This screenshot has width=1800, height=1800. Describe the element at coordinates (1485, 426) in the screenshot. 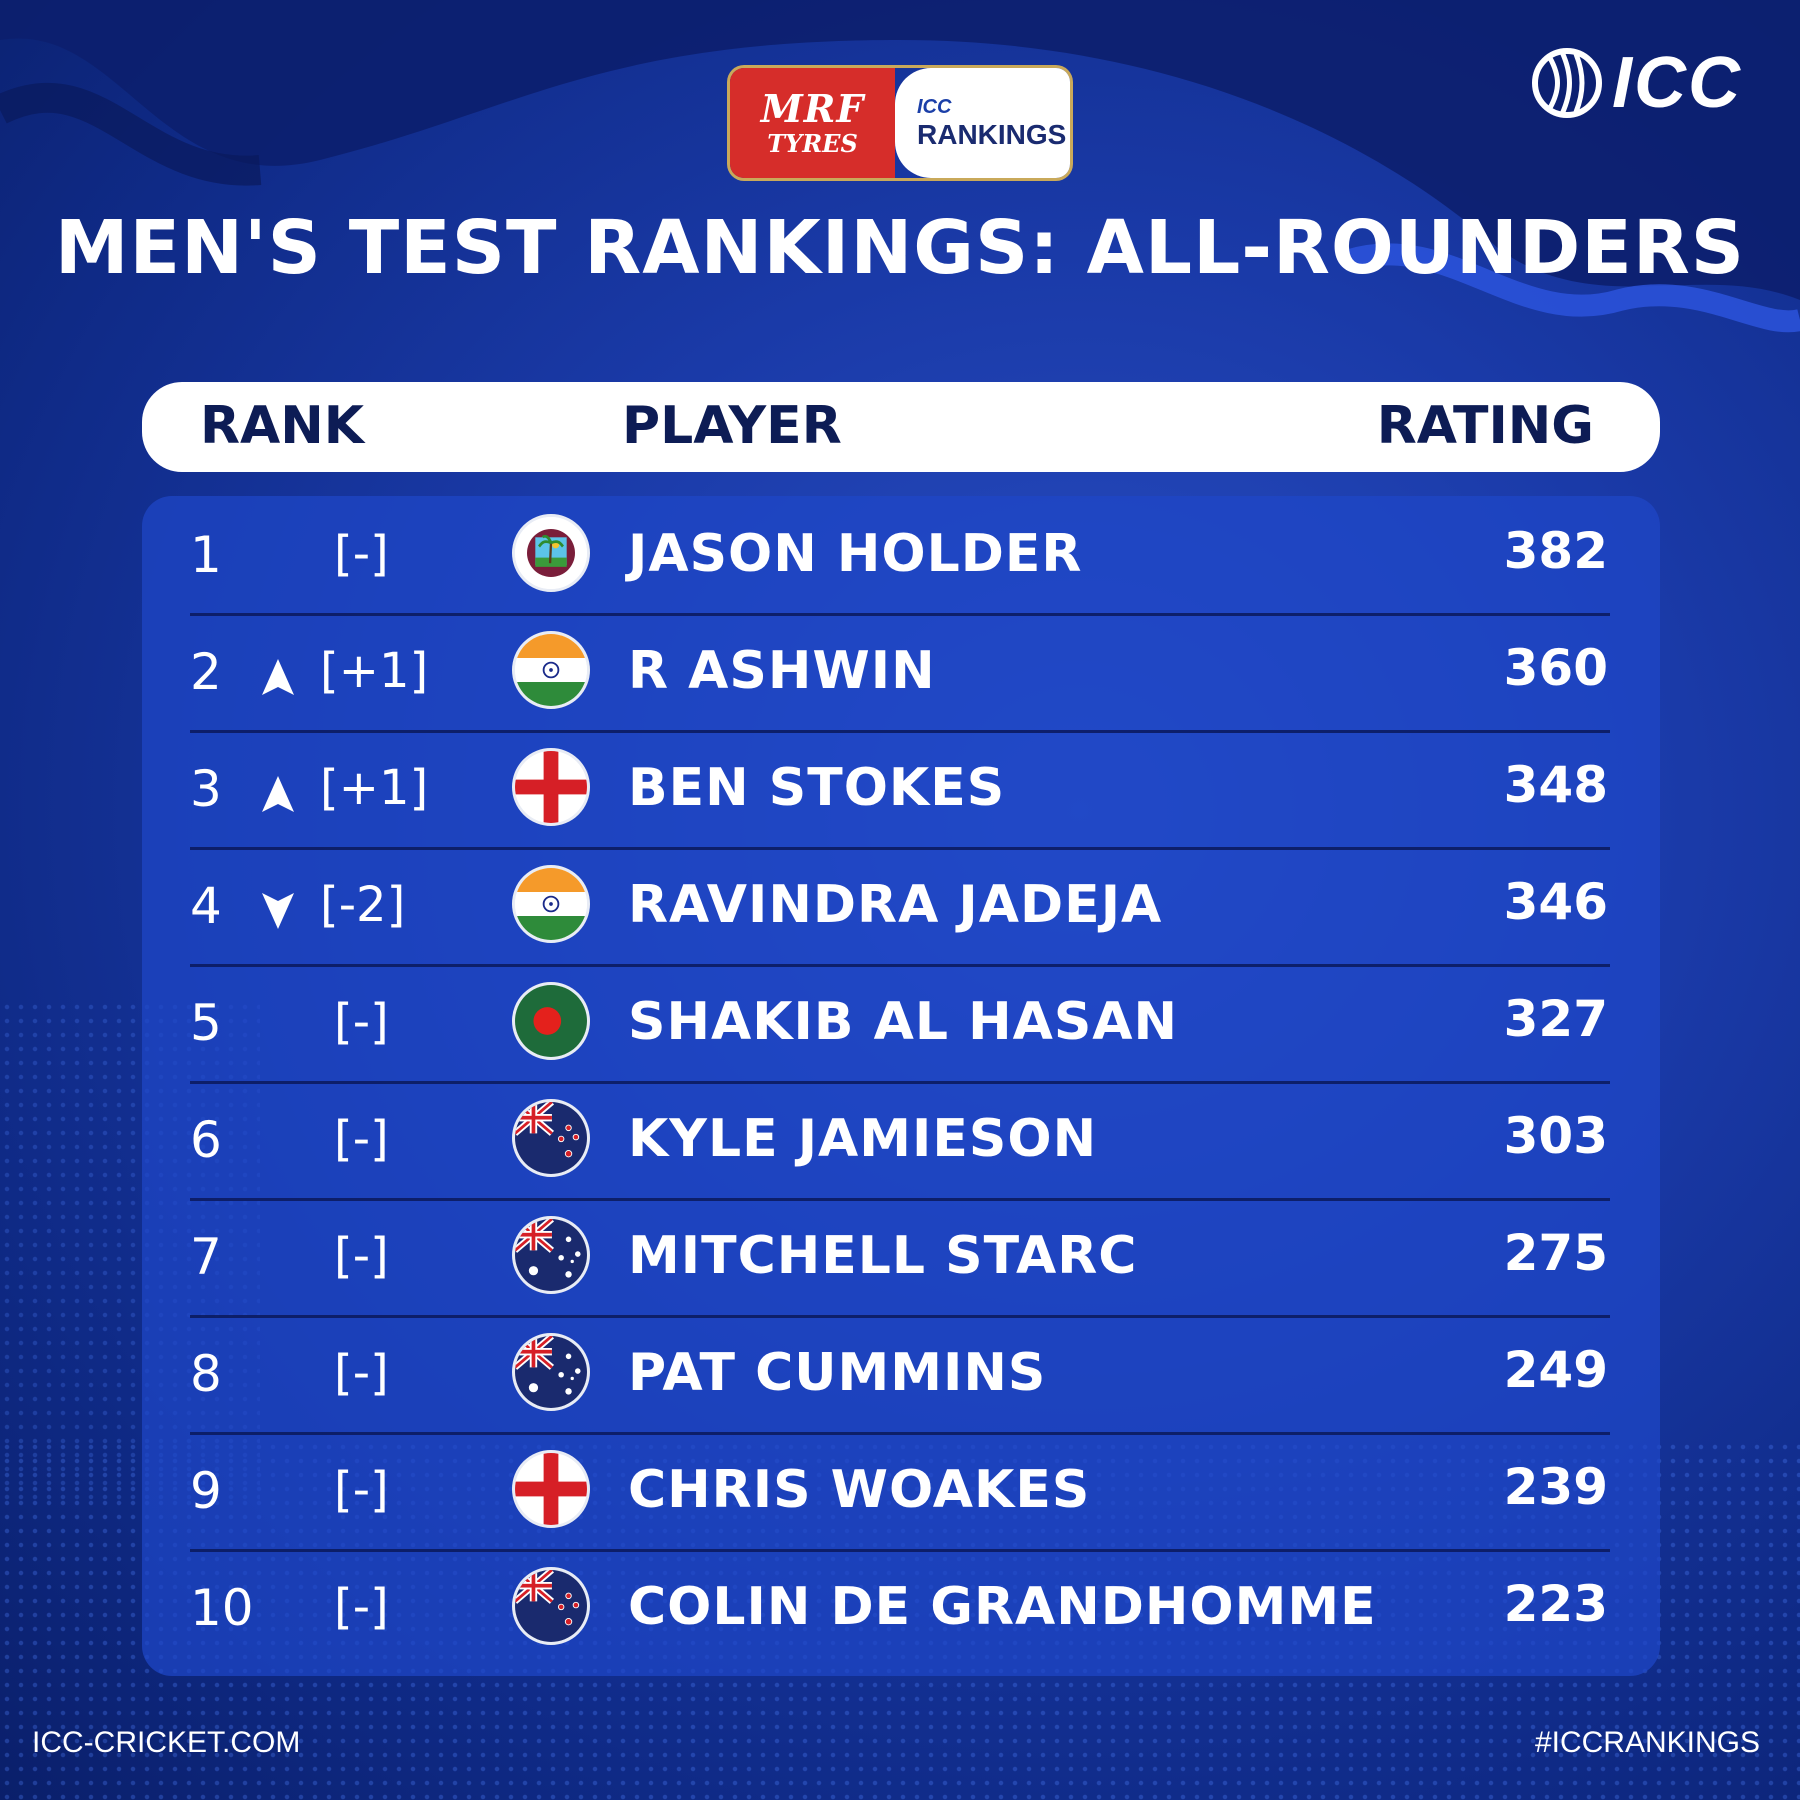

I see `header-rating: RATING` at that location.